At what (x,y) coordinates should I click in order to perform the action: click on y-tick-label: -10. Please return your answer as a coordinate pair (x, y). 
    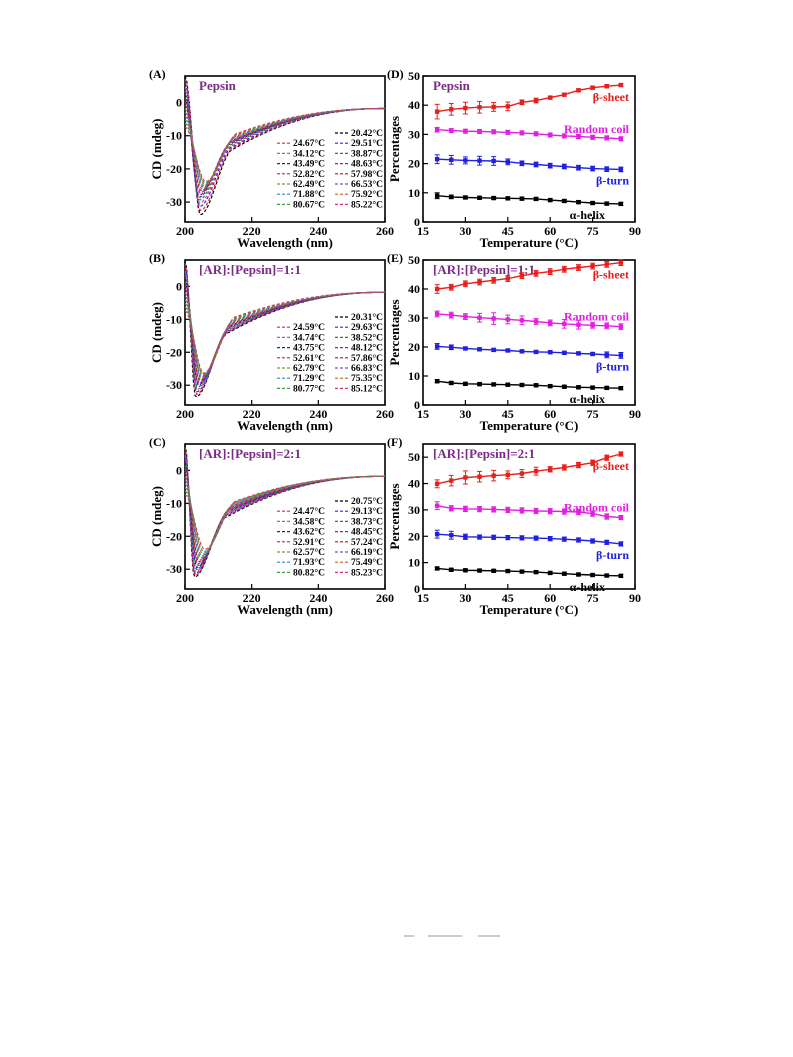
    Looking at the image, I should click on (174, 136).